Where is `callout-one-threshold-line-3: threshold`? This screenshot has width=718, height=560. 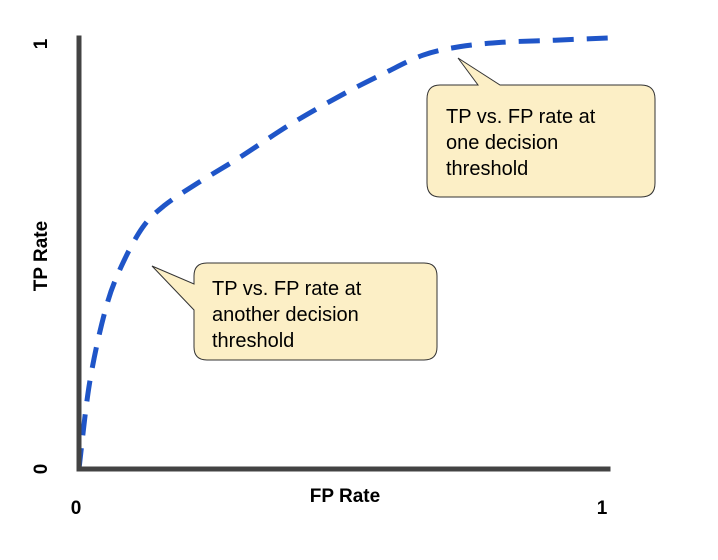 callout-one-threshold-line-3: threshold is located at coordinates (487, 169).